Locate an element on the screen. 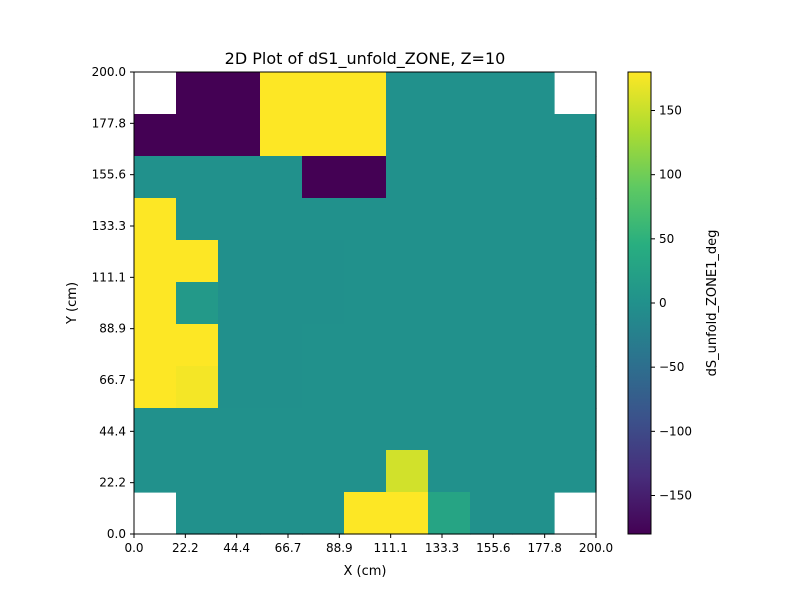 The height and width of the screenshot is (604, 800). chart-title: 2D Plot of dS1_unfold_ZONE, Z=10 is located at coordinates (365, 59).